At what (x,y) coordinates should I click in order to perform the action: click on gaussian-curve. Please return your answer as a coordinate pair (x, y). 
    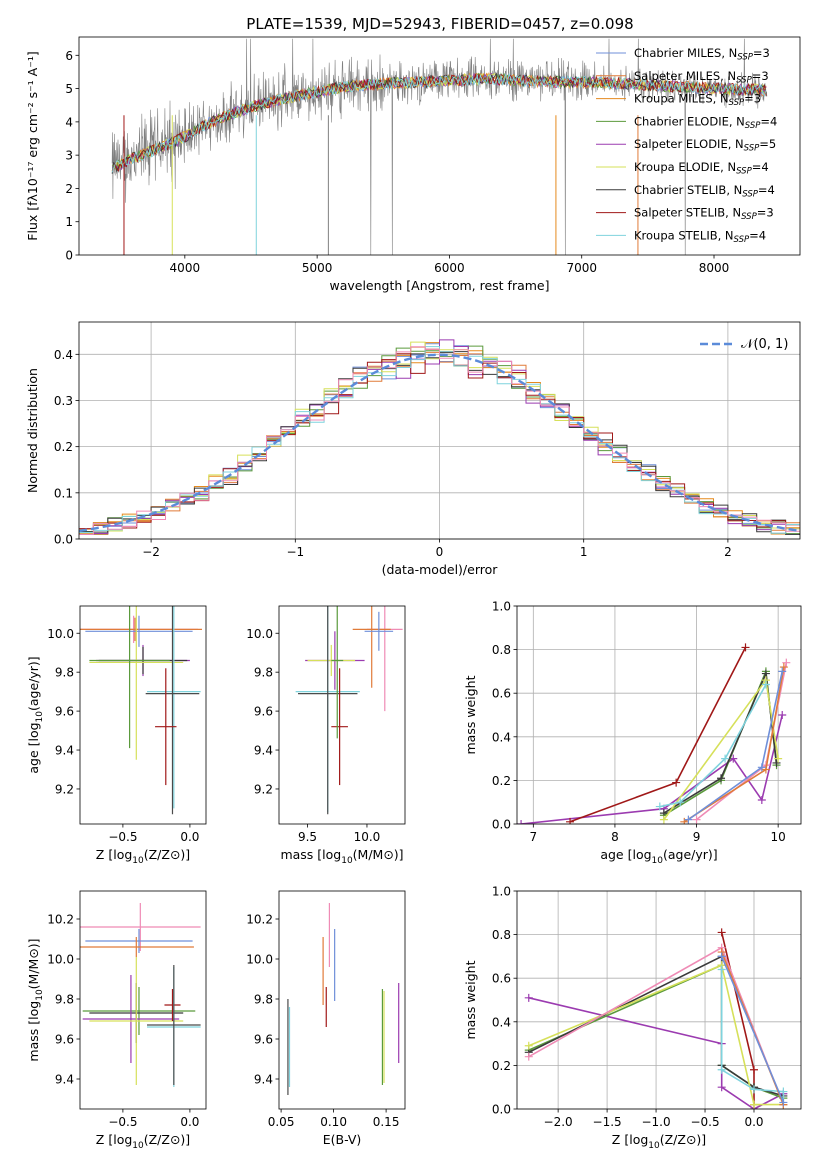
    Looking at the image, I should click on (438, 443).